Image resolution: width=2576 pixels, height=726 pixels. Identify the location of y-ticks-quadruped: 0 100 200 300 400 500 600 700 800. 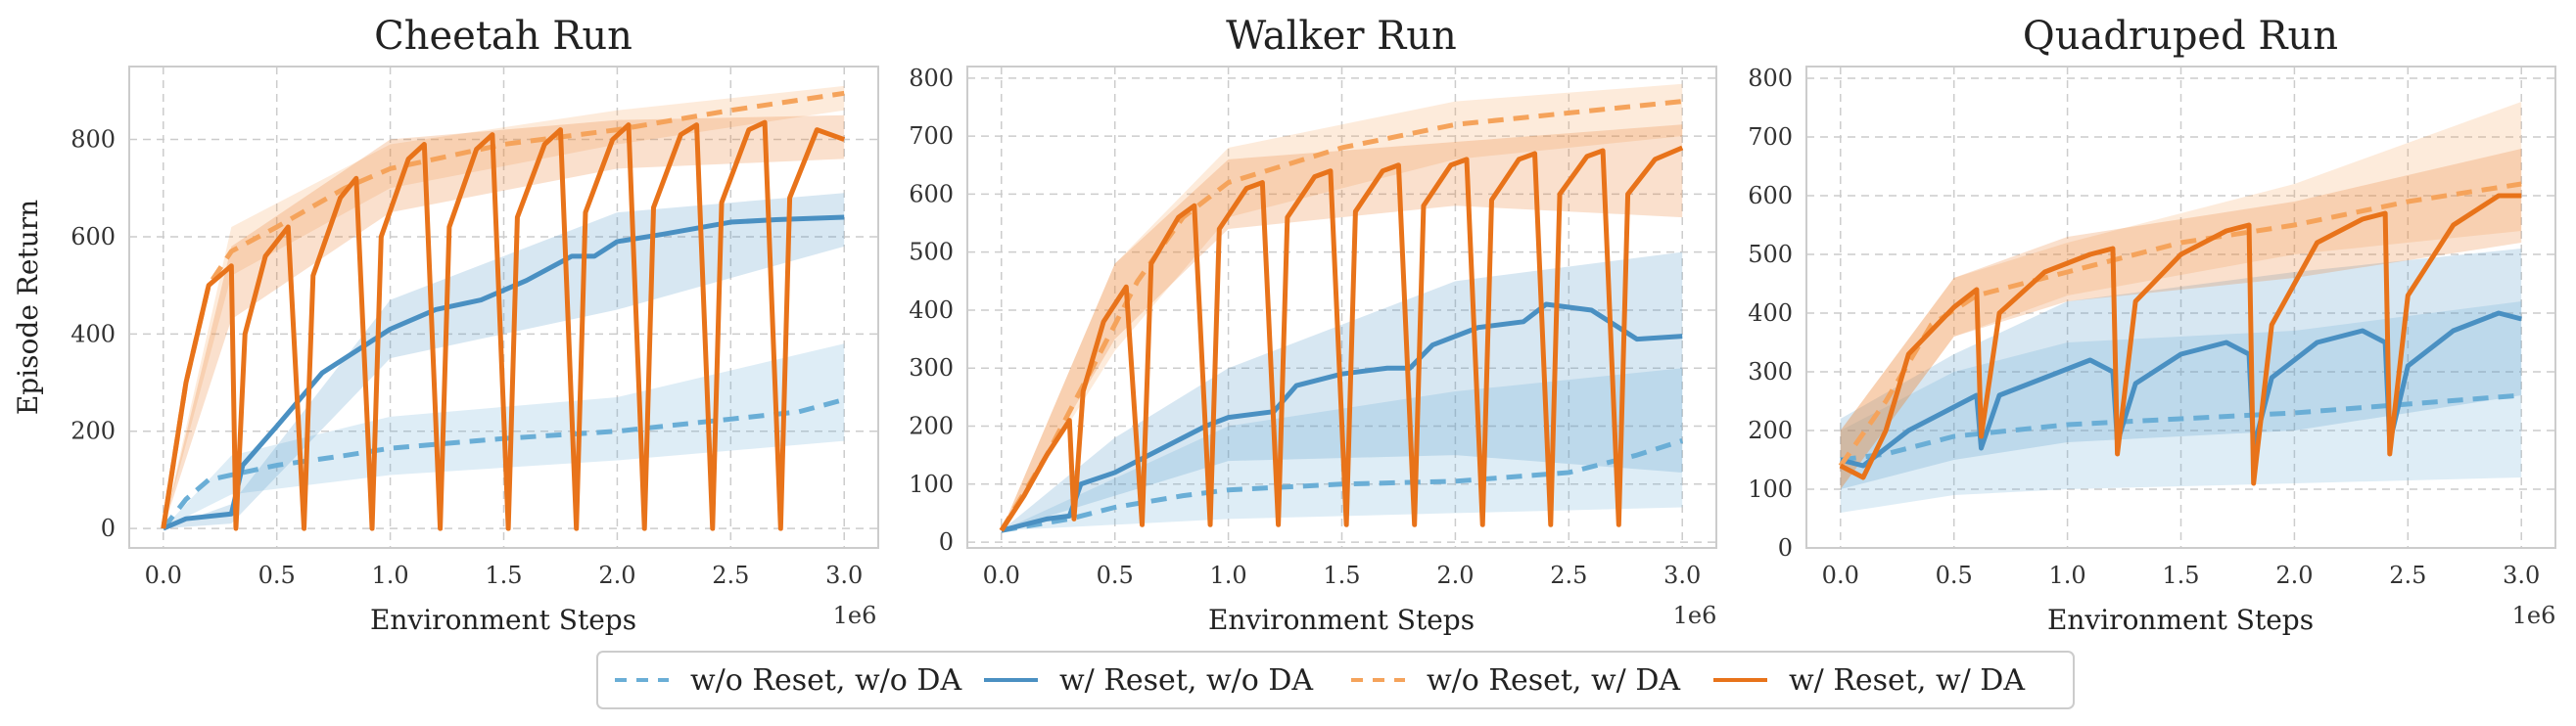
(1770, 313).